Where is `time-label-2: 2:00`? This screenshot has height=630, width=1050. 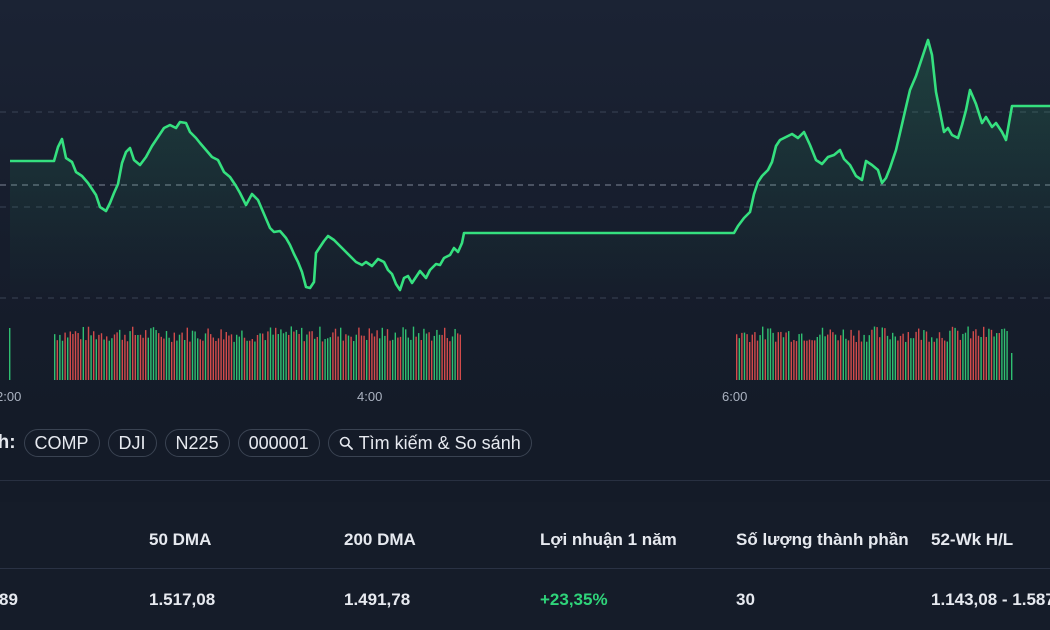
time-label-2: 2:00 is located at coordinates (10, 396).